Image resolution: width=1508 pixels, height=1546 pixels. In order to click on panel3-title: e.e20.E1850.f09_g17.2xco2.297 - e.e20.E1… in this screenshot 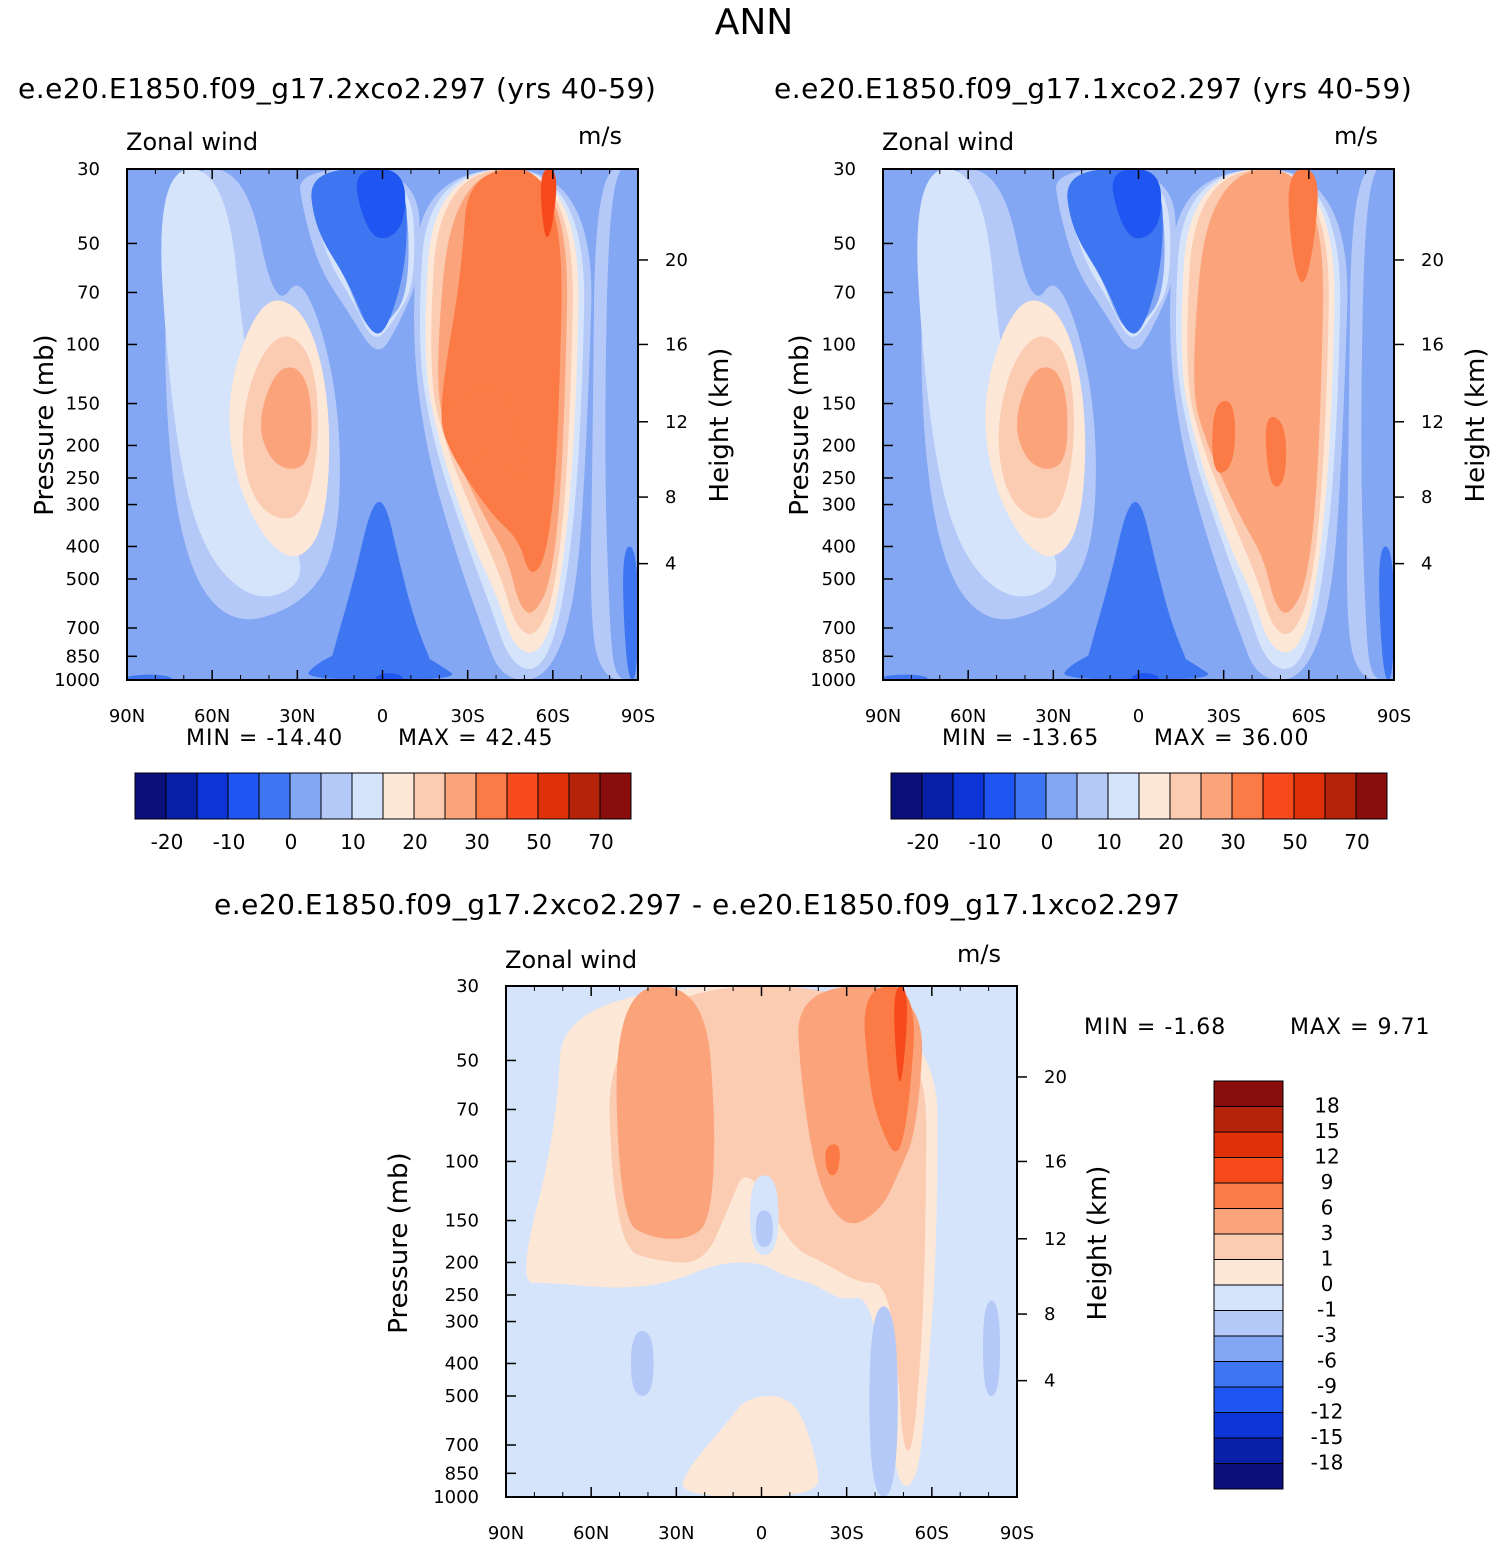, I will do `click(697, 904)`.